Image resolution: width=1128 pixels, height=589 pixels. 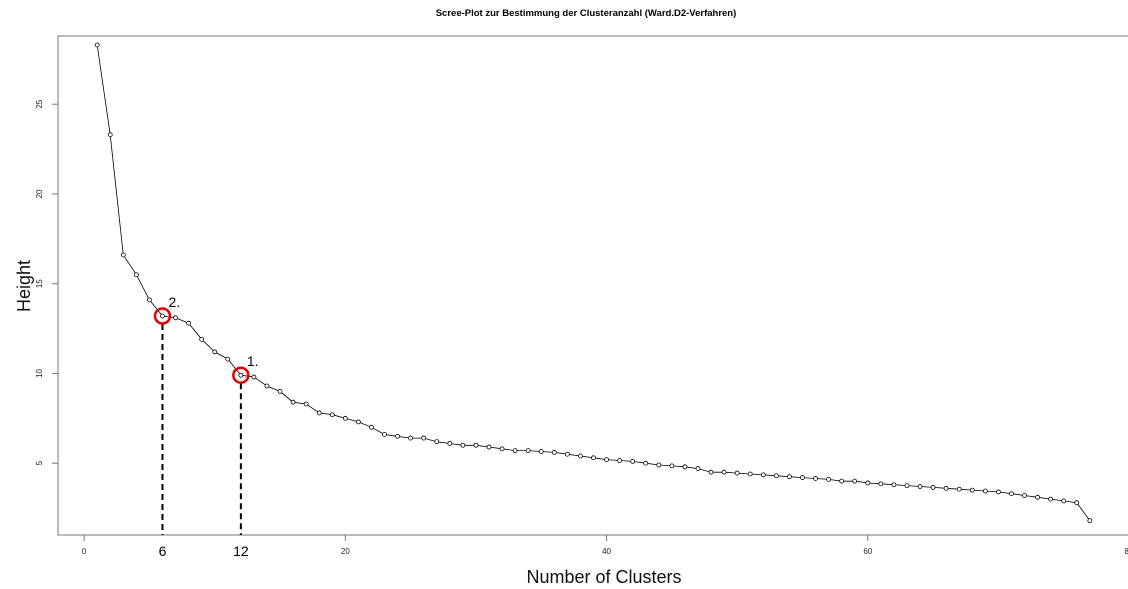 I want to click on x-tick-label: 40, so click(x=606, y=551).